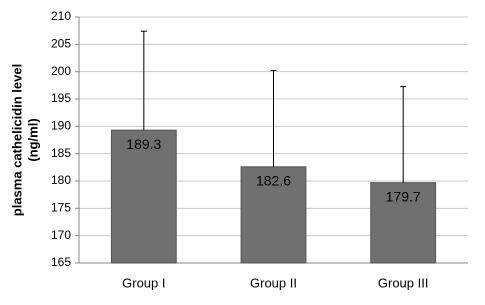  What do you see at coordinates (61, 235) in the screenshot?
I see `y-tick-label: 170` at bounding box center [61, 235].